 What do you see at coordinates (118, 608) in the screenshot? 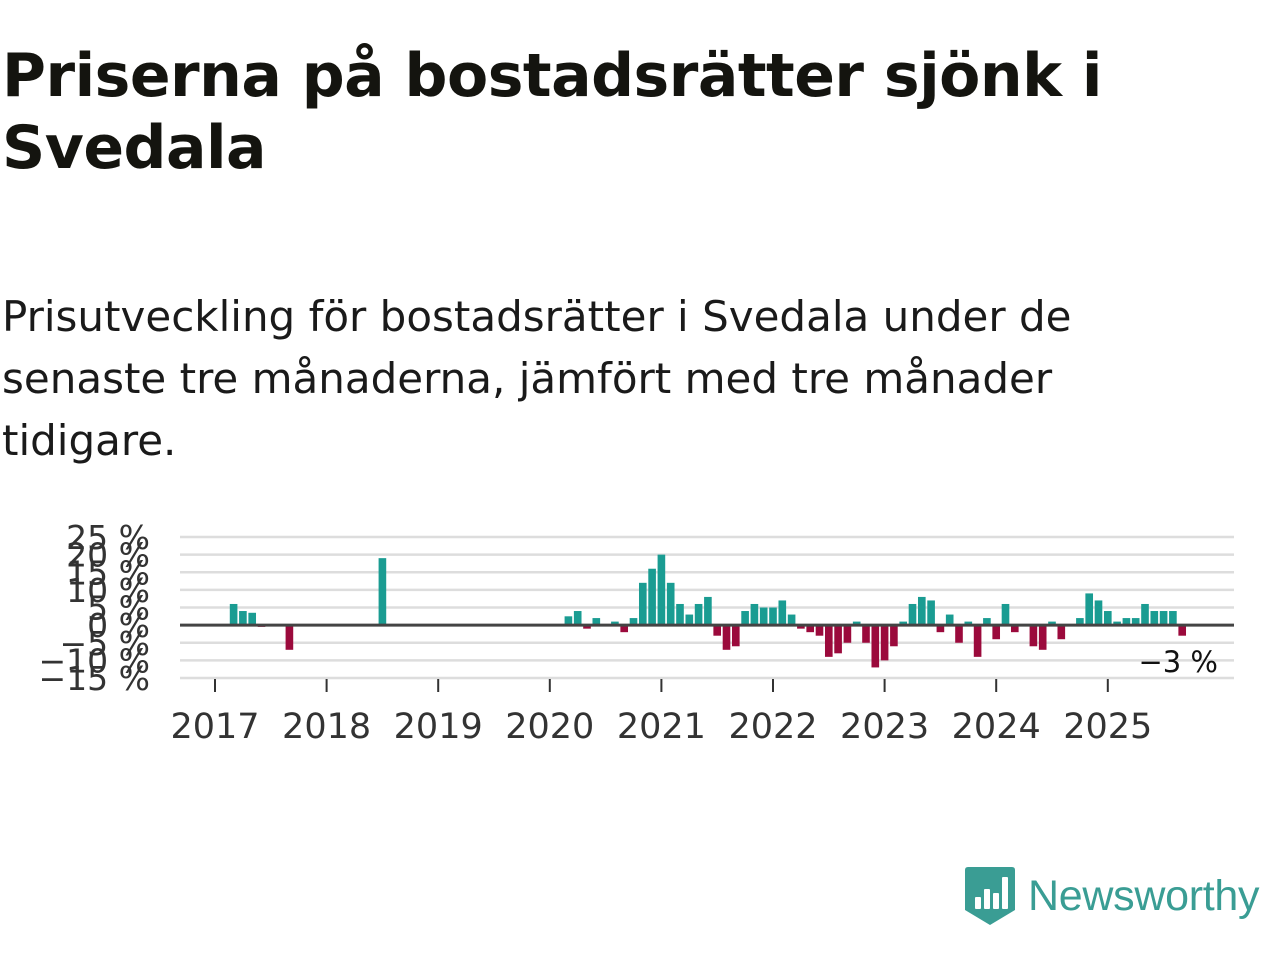
I see `y-tick-label: 5 %` at bounding box center [118, 608].